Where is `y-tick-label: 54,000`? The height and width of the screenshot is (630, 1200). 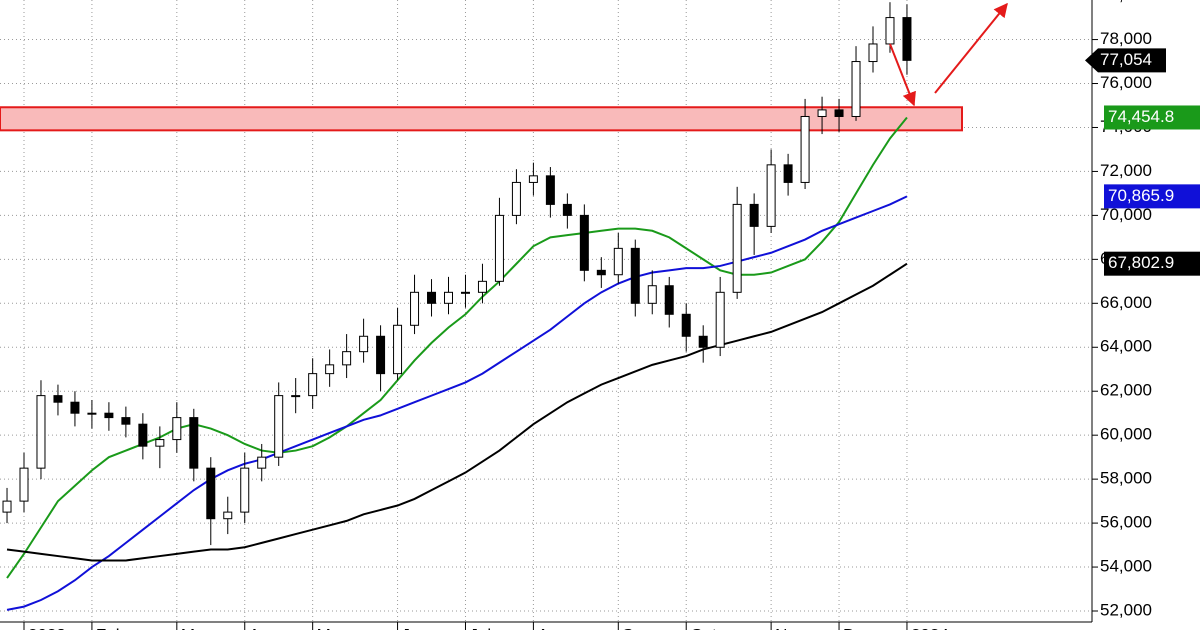 y-tick-label: 54,000 is located at coordinates (1126, 566).